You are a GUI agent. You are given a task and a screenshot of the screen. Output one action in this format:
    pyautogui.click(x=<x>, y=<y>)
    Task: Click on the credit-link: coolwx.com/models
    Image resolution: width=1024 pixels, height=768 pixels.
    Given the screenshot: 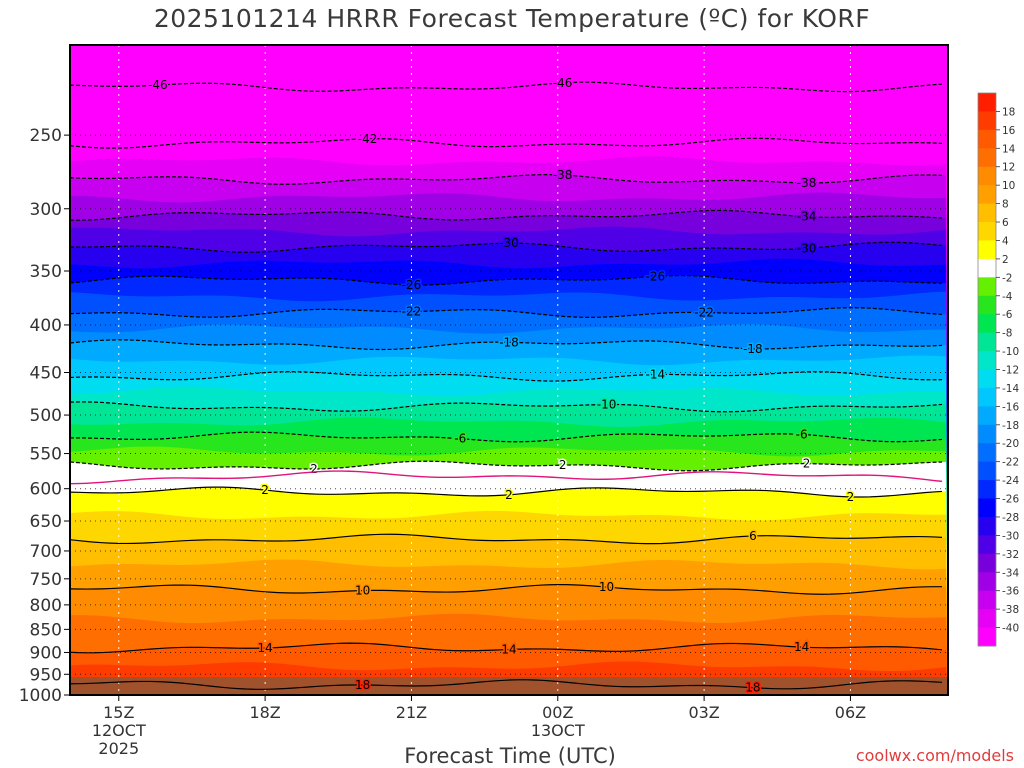 What is the action you would take?
    pyautogui.click(x=934, y=755)
    